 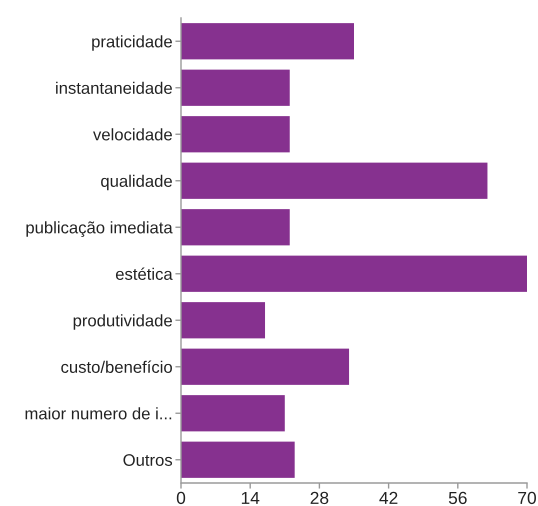 What do you see at coordinates (147, 460) in the screenshot?
I see `y-tick-label: Outros` at bounding box center [147, 460].